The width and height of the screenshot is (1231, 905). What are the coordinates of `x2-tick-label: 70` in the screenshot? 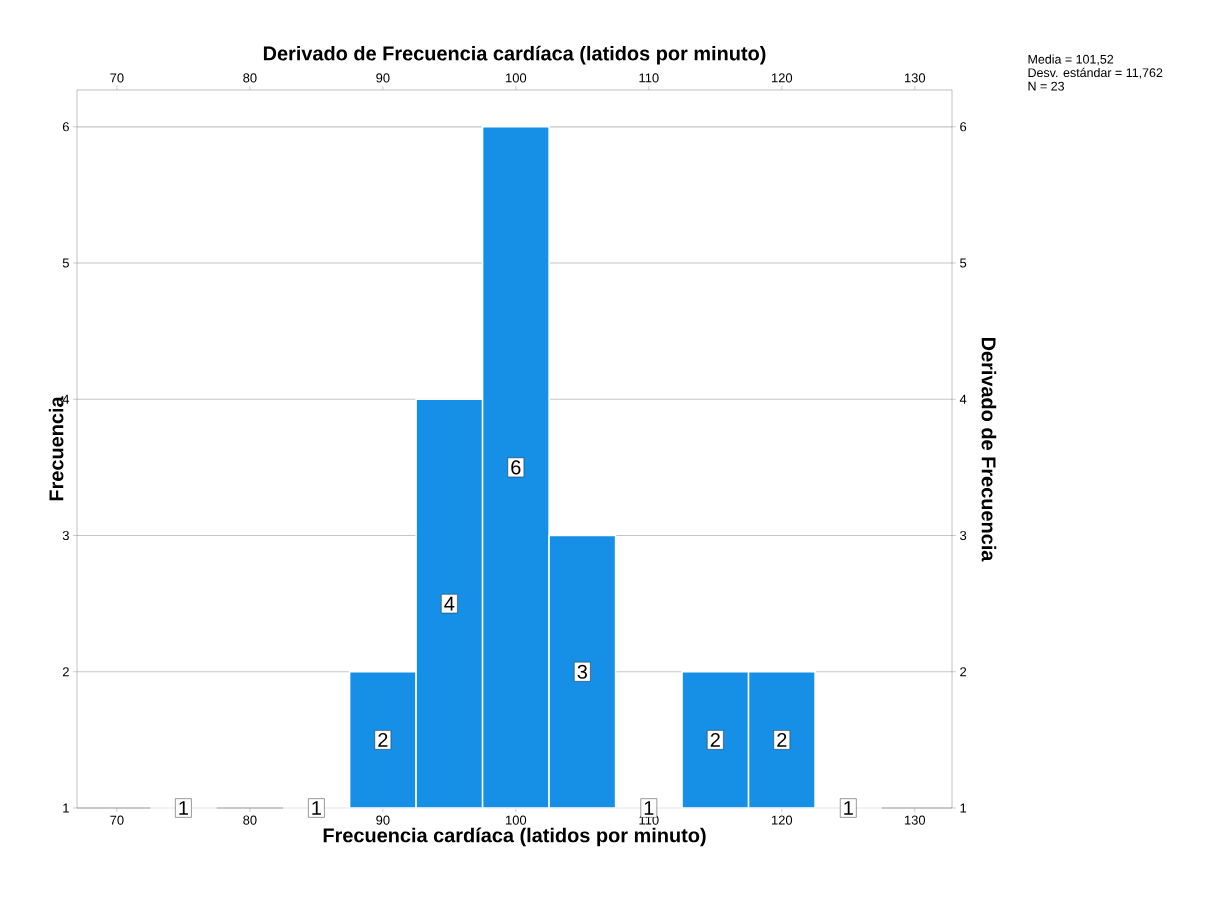 It's located at (117, 820).